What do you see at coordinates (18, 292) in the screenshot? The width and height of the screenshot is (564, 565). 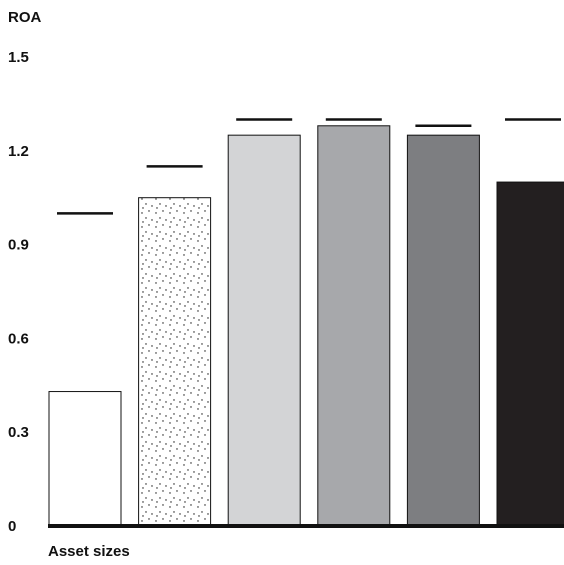 I see `y-tick-labels: 0 0.3 0.6 0.9 1.2 1.5` at bounding box center [18, 292].